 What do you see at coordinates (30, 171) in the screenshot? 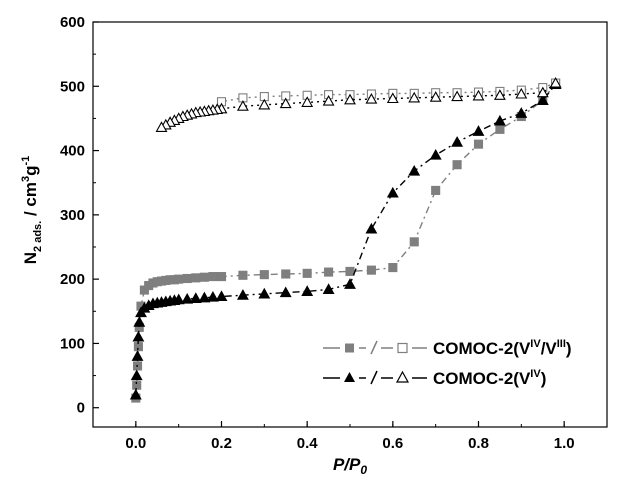
I see `y-axis-title-mid2: g` at bounding box center [30, 171].